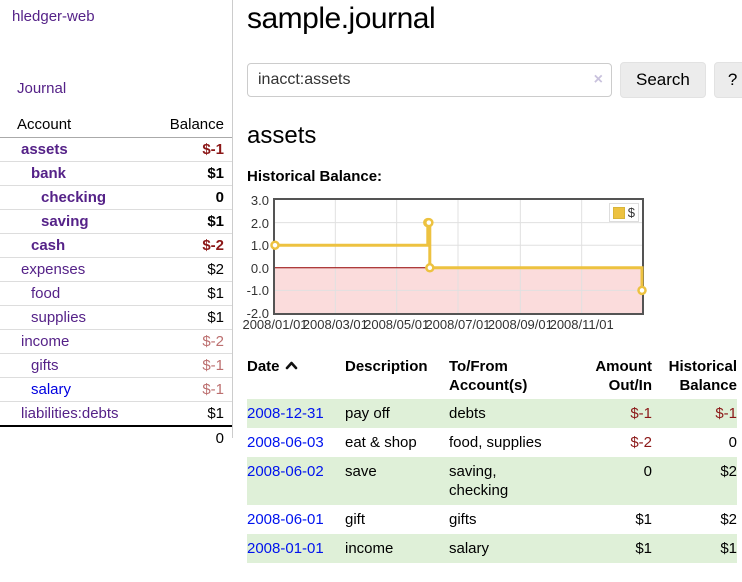 The width and height of the screenshot is (742, 582). Describe the element at coordinates (192, 197) in the screenshot. I see `account-balance: 0` at that location.